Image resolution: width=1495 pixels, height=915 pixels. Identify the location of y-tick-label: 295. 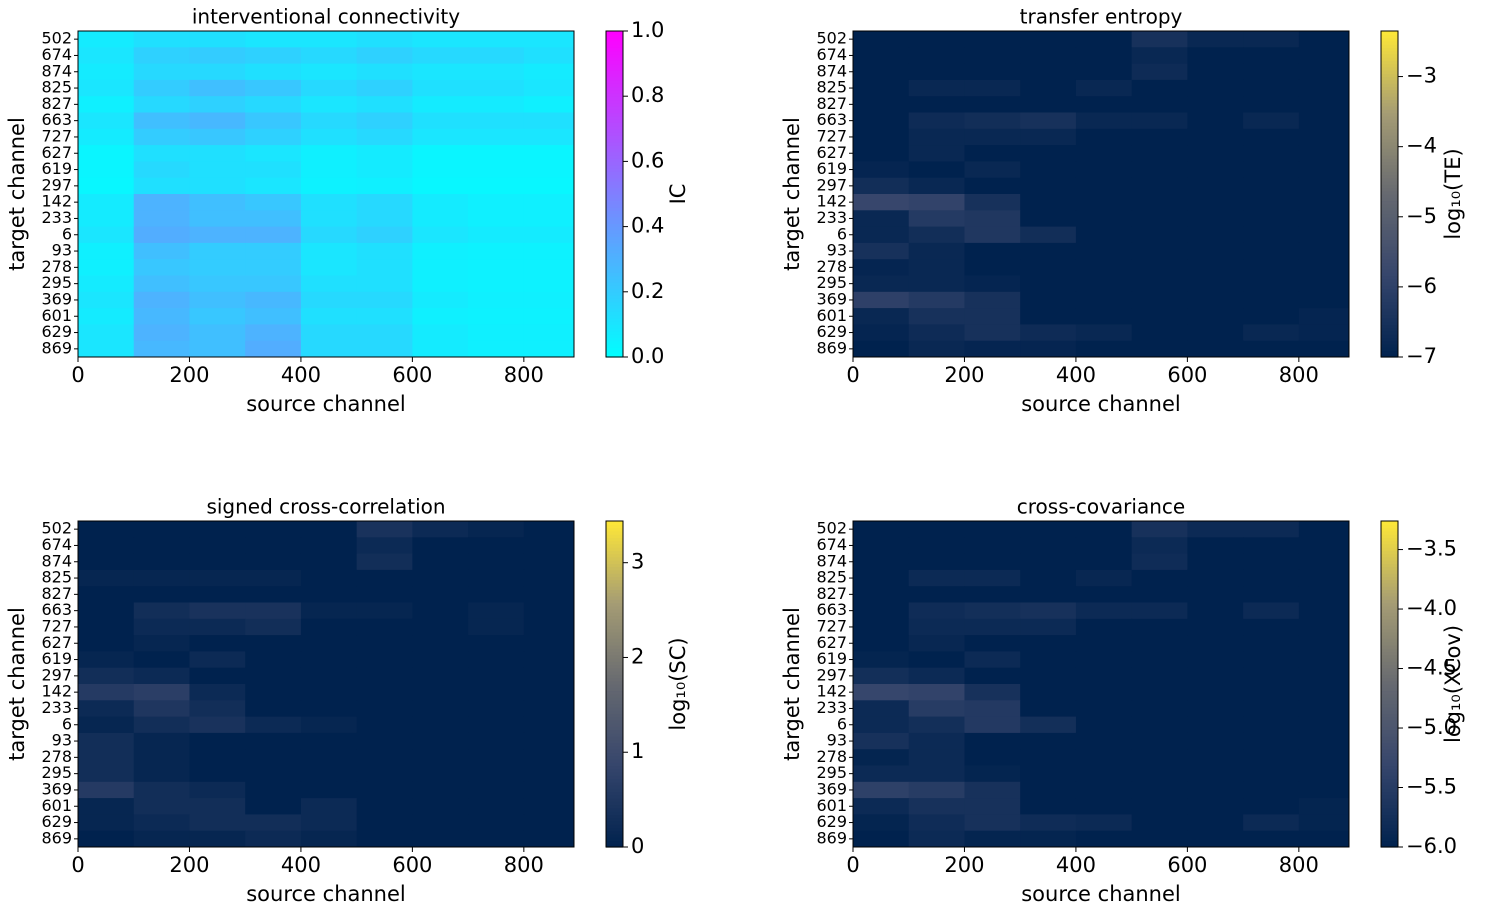
(56, 282).